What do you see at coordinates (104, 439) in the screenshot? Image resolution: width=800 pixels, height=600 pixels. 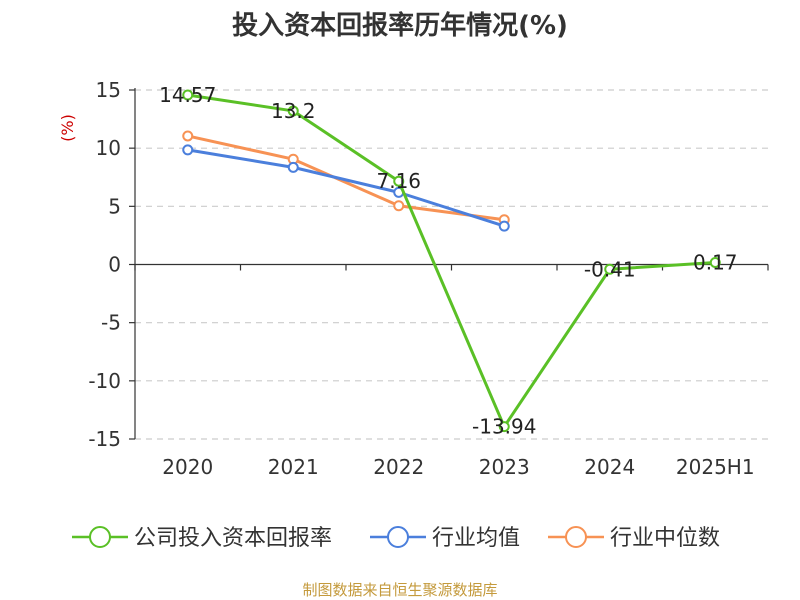 I see `y-tick-label: -15` at bounding box center [104, 439].